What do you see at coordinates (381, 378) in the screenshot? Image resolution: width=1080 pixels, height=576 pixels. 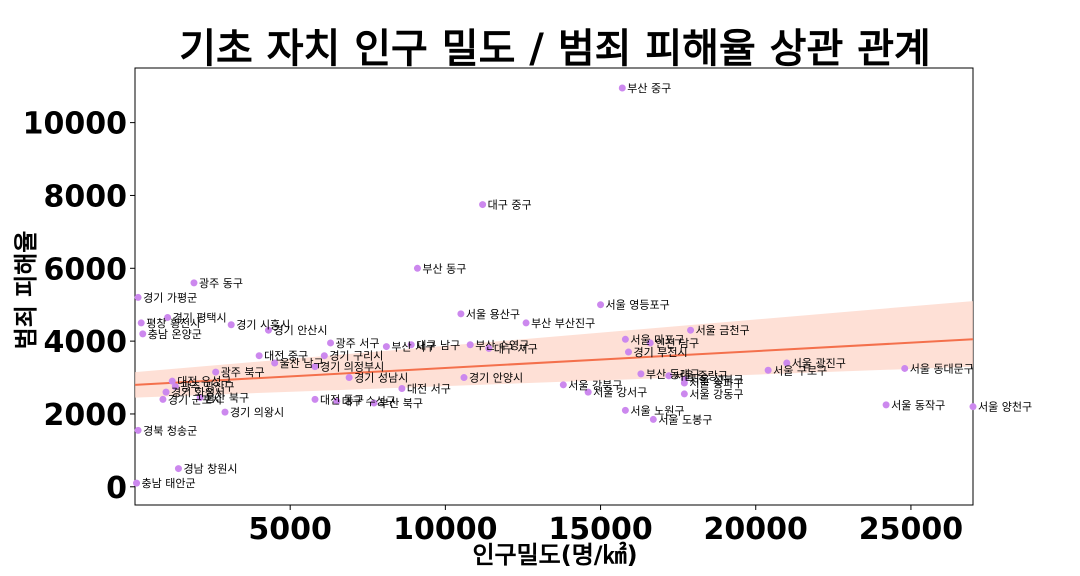 I see `data-point-label: 경기 성남시` at bounding box center [381, 378].